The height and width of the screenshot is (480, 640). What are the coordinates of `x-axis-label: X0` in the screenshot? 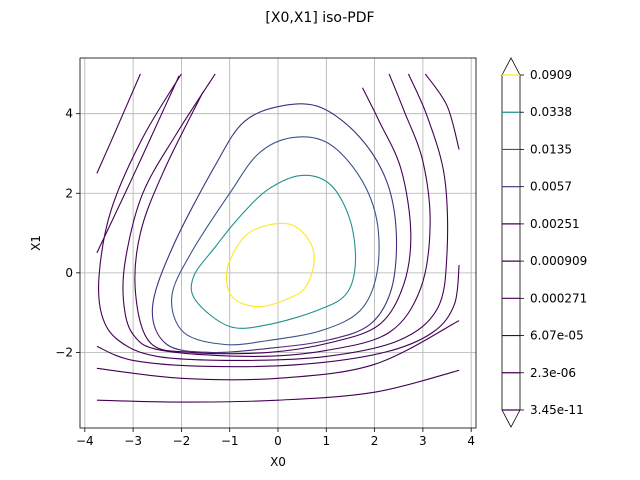 It's located at (278, 462).